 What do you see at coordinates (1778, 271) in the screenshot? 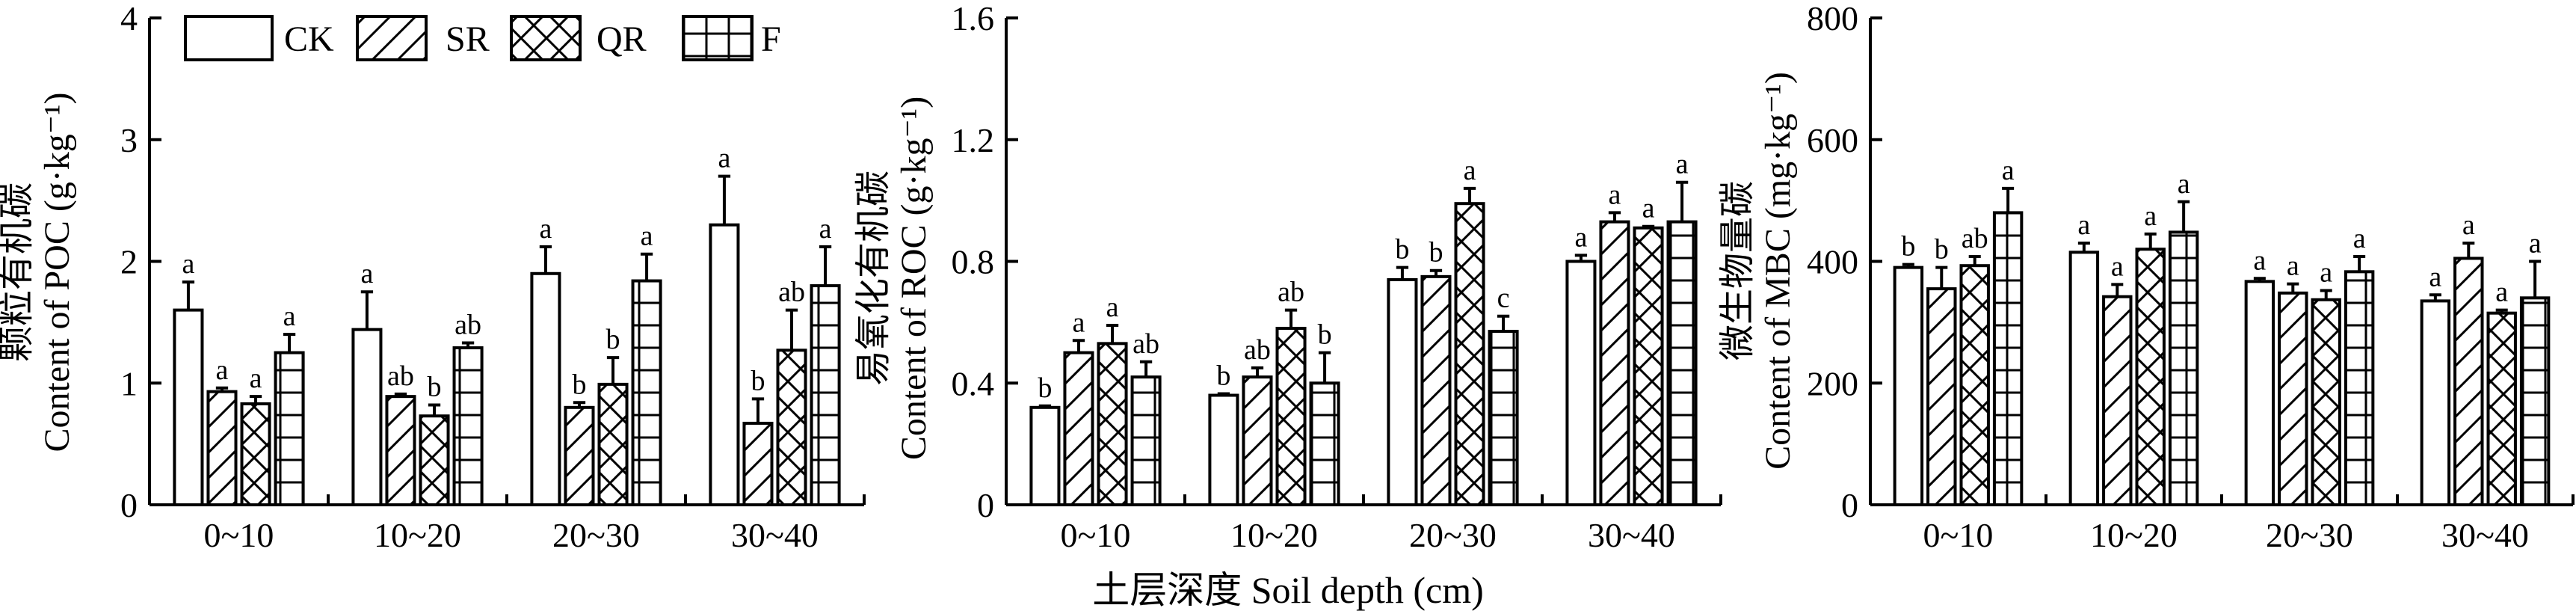
I see `mbc-ylabel-en: Content of MBC (mg·kg⁻¹)` at bounding box center [1778, 271].